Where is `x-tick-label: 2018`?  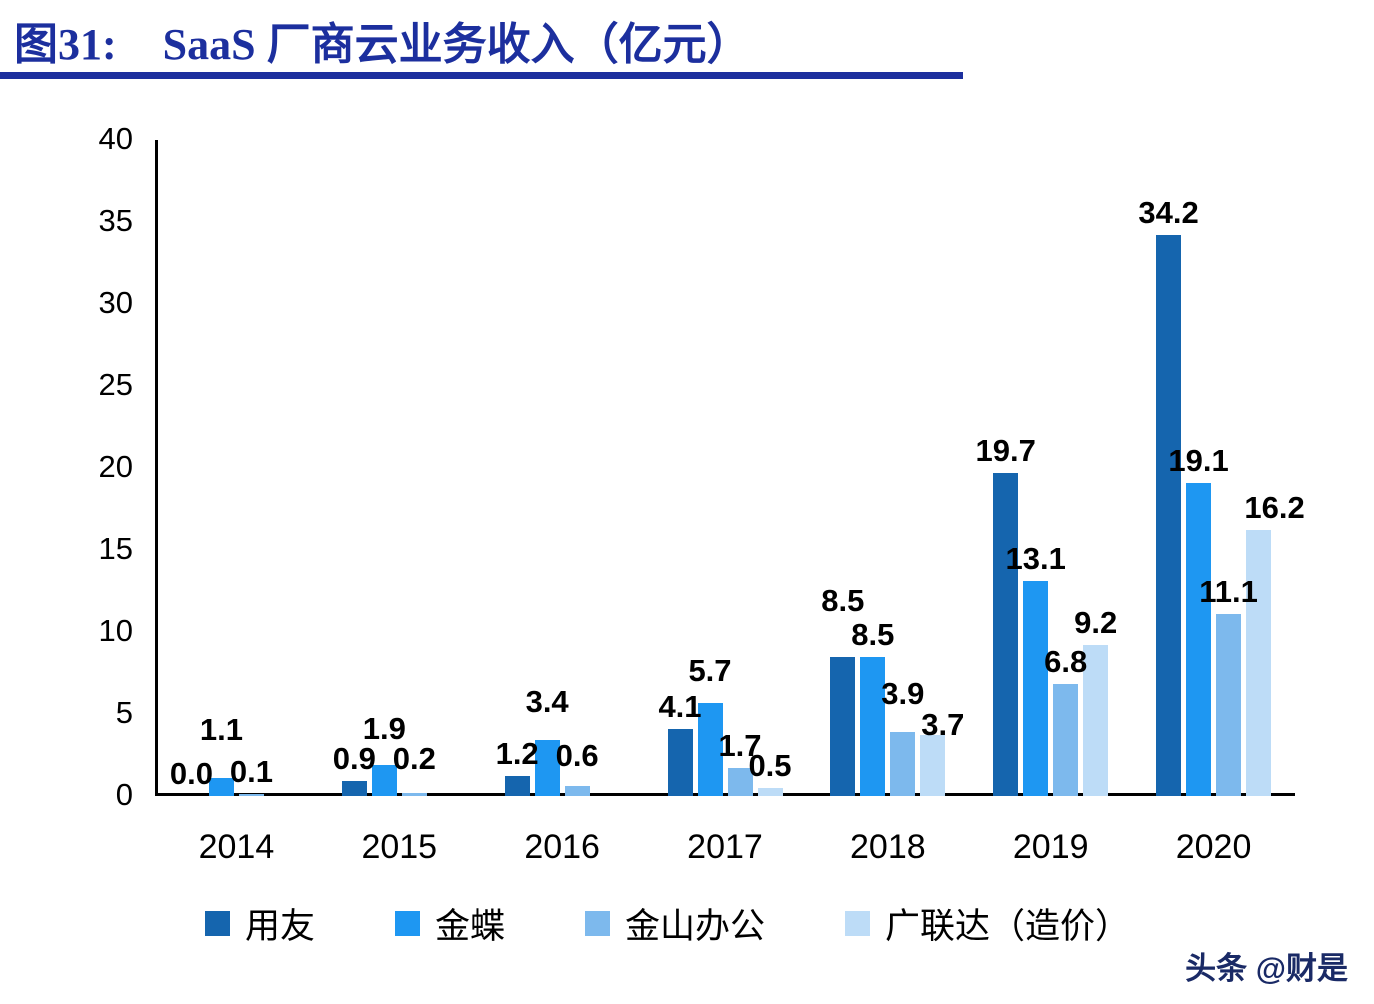 x-tick-label: 2018 is located at coordinates (888, 847).